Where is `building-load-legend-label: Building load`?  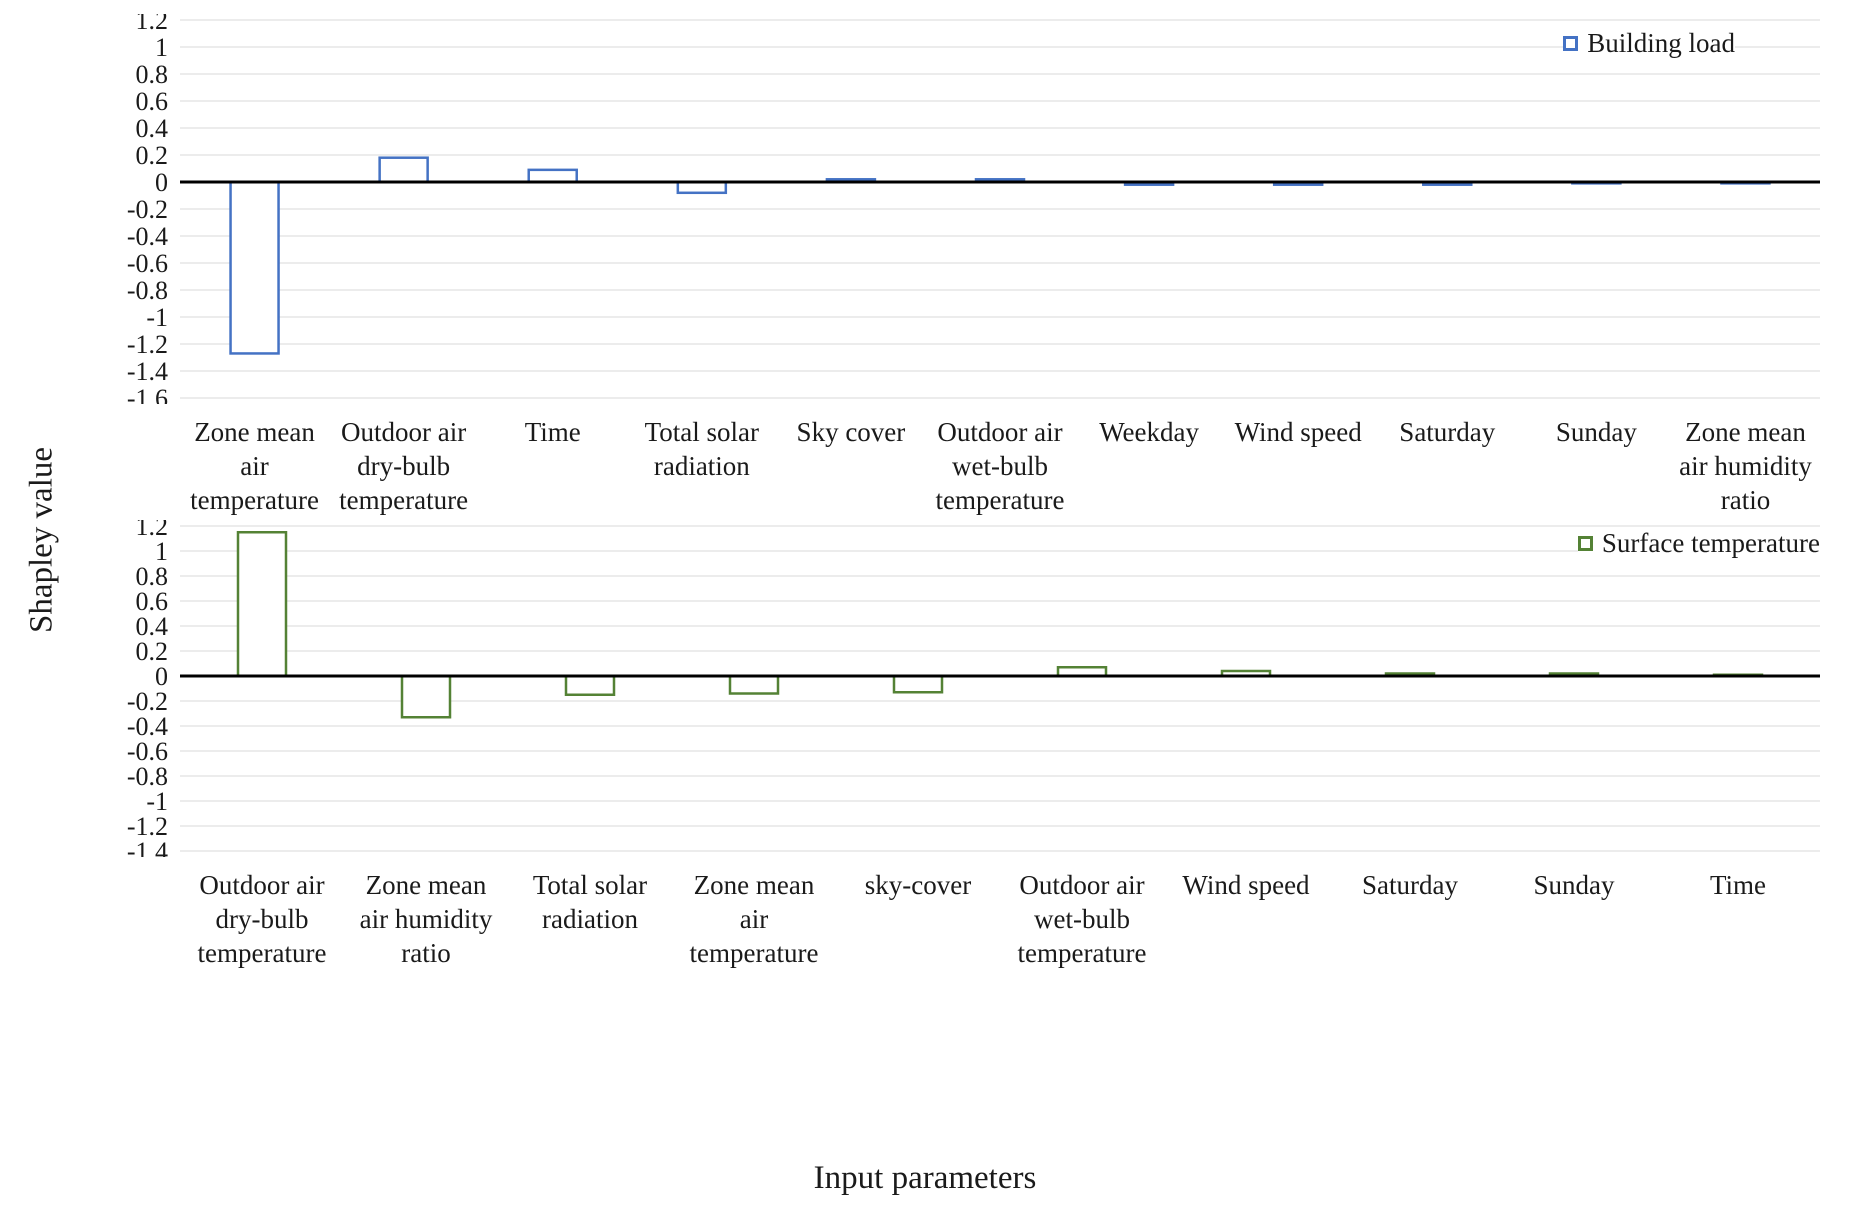
building-load-legend-label: Building load is located at coordinates (1661, 43).